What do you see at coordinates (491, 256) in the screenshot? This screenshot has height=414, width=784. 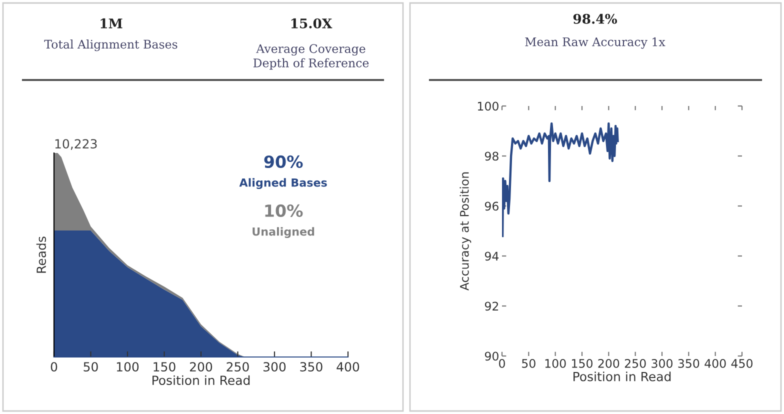 I see `y-tick-label: 94` at bounding box center [491, 256].